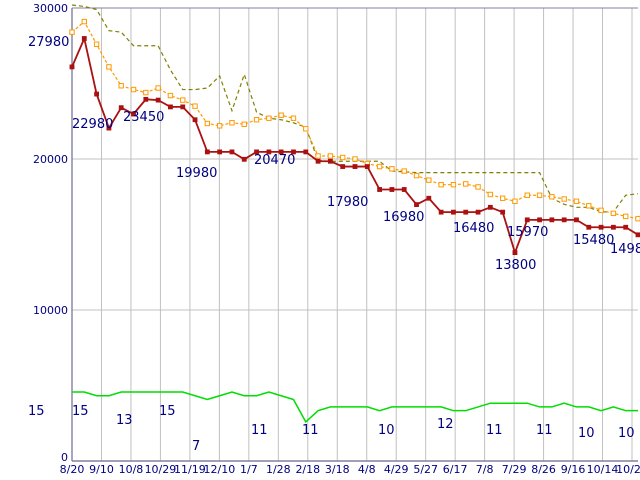 Image resolution: width=640 pixels, height=480 pixels. I want to click on x-axis-tick-label: 4/29, so click(396, 469).